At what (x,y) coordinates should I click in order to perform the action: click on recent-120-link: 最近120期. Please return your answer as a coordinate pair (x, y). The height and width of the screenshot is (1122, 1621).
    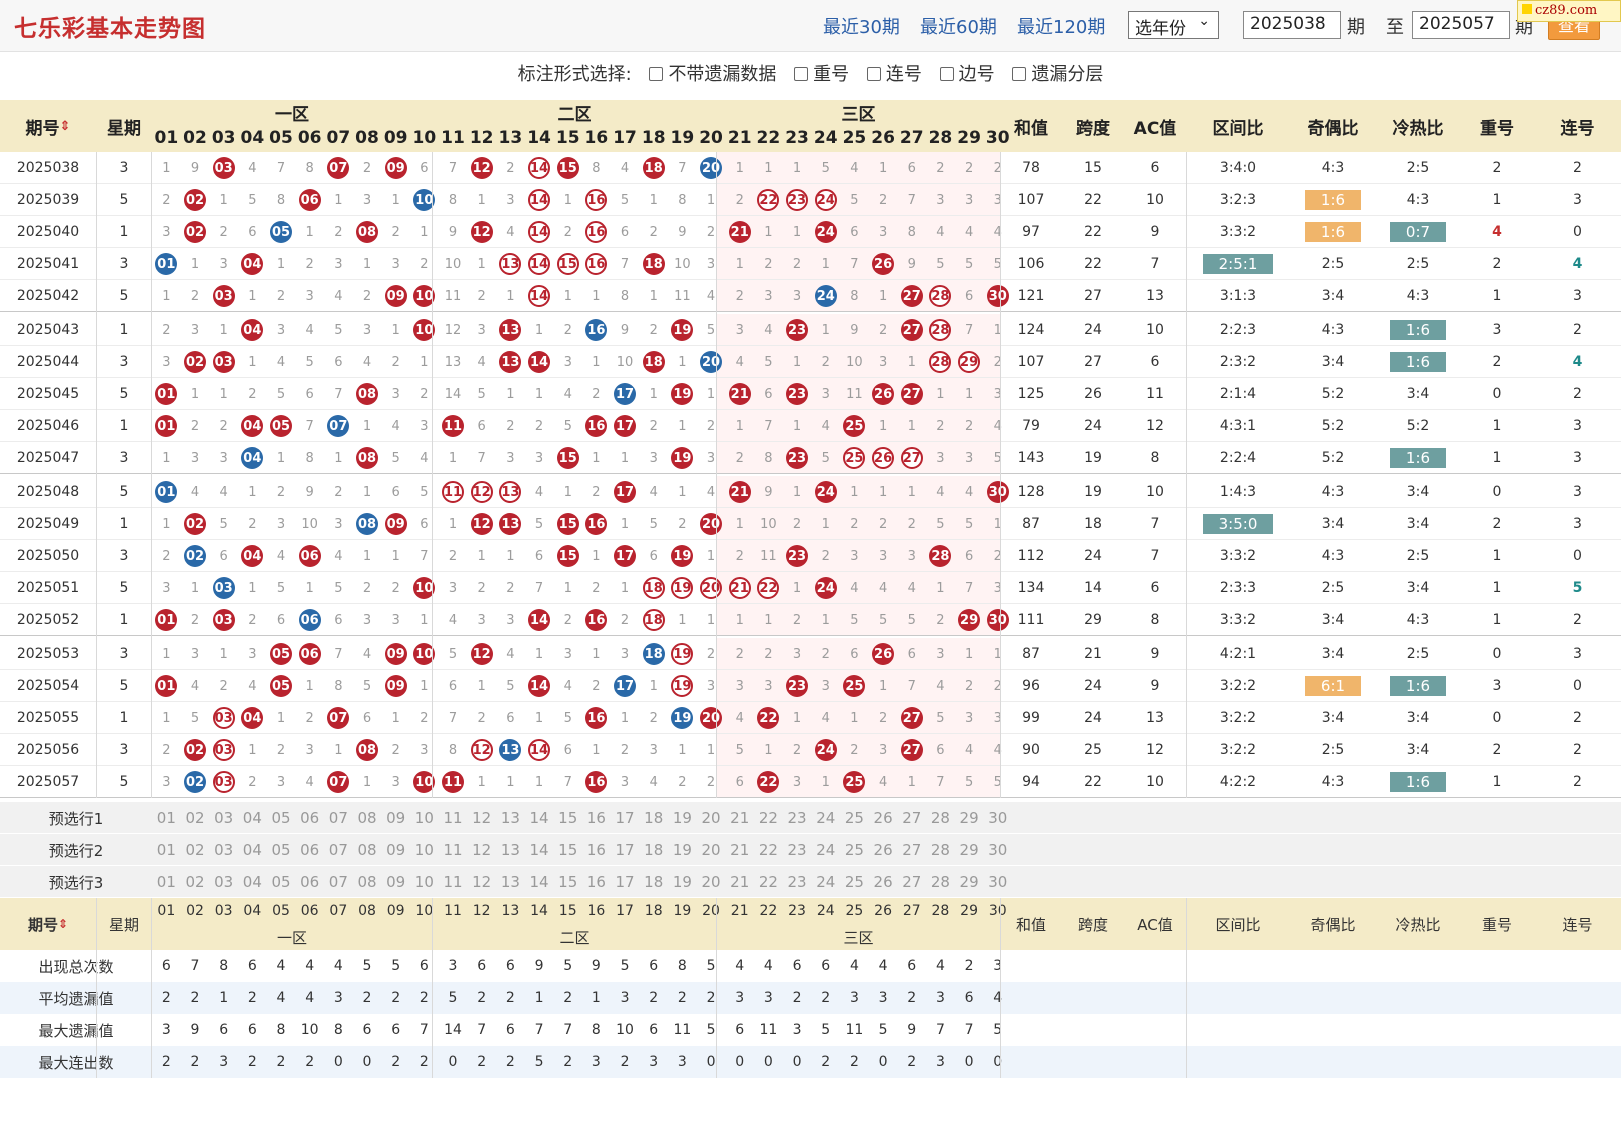
    Looking at the image, I should click on (1061, 27).